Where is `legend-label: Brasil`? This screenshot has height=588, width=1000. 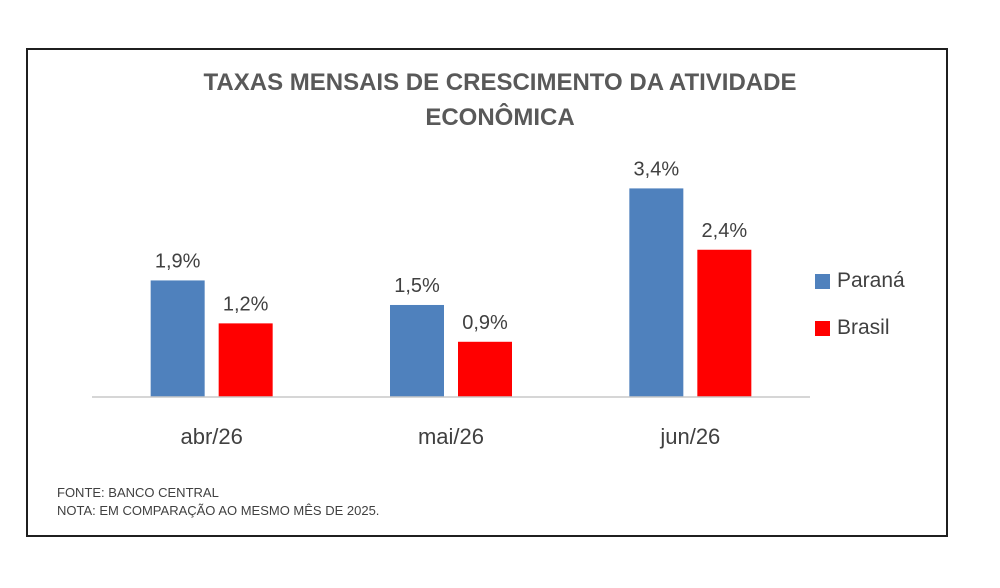
legend-label: Brasil is located at coordinates (863, 327).